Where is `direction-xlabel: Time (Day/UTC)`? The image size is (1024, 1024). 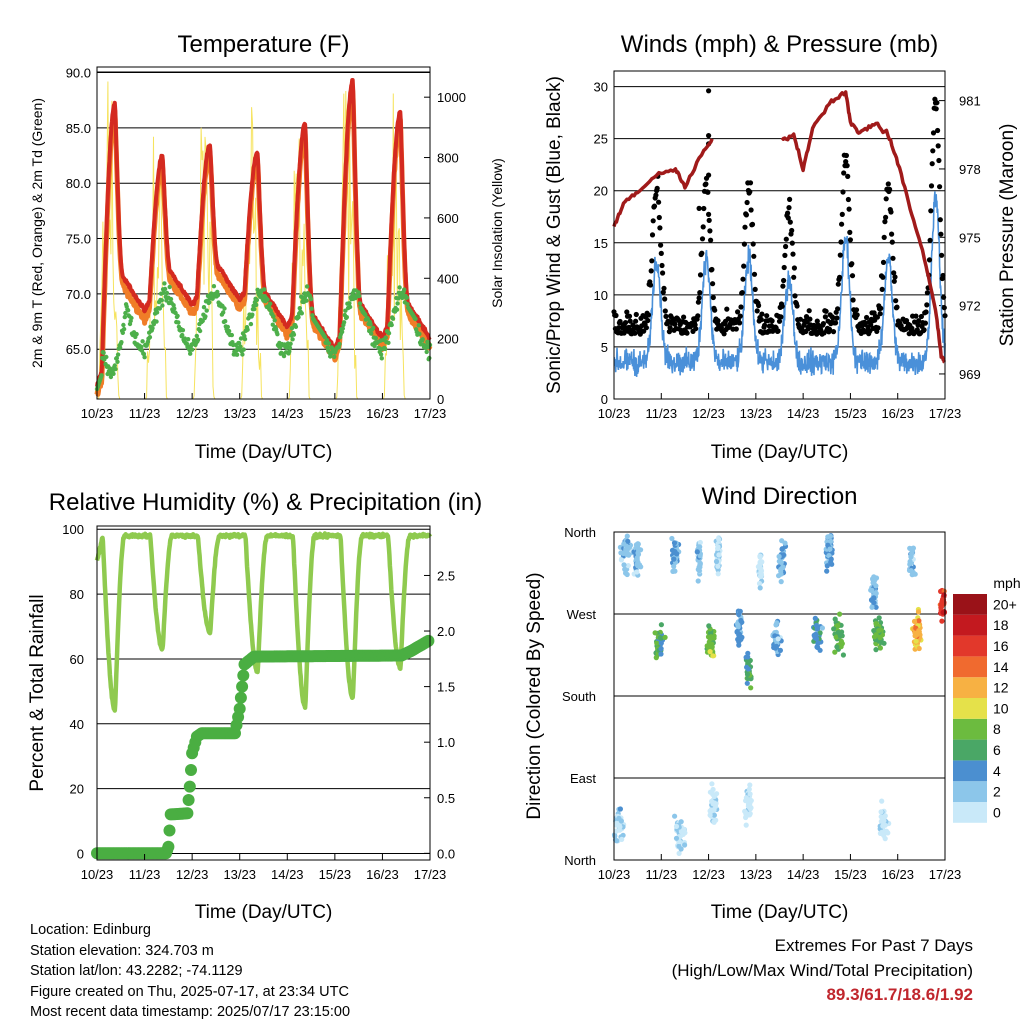 direction-xlabel: Time (Day/UTC) is located at coordinates (780, 912).